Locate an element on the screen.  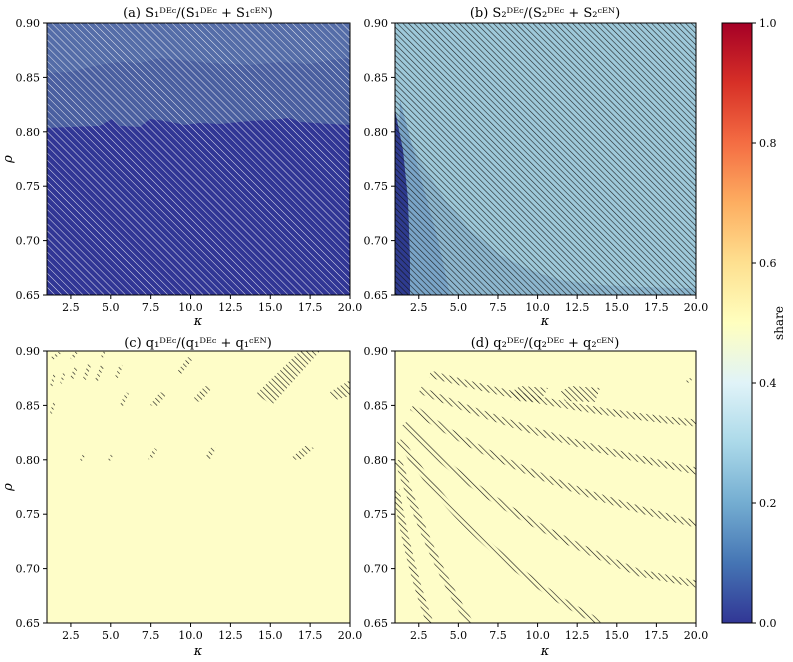
panel-c-xlabel: κ is located at coordinates (198, 651).